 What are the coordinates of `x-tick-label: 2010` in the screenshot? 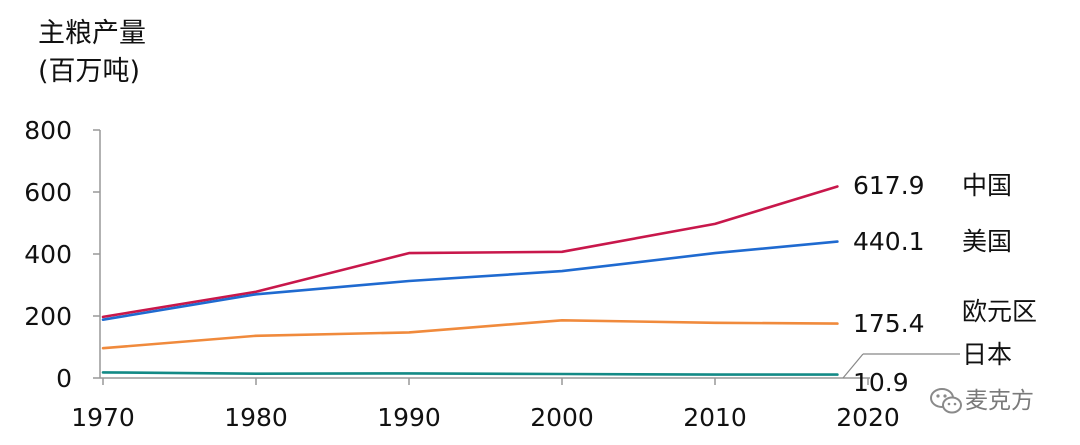 It's located at (715, 417).